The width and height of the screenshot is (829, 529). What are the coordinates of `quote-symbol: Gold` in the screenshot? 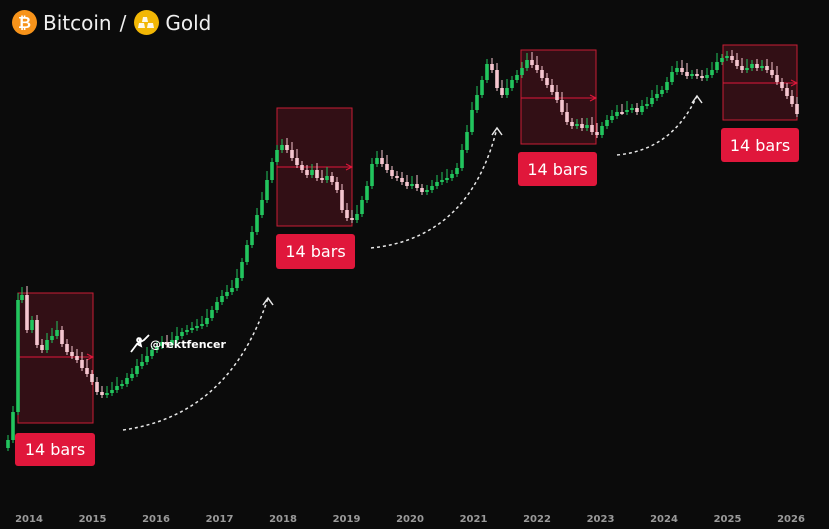 It's located at (188, 22).